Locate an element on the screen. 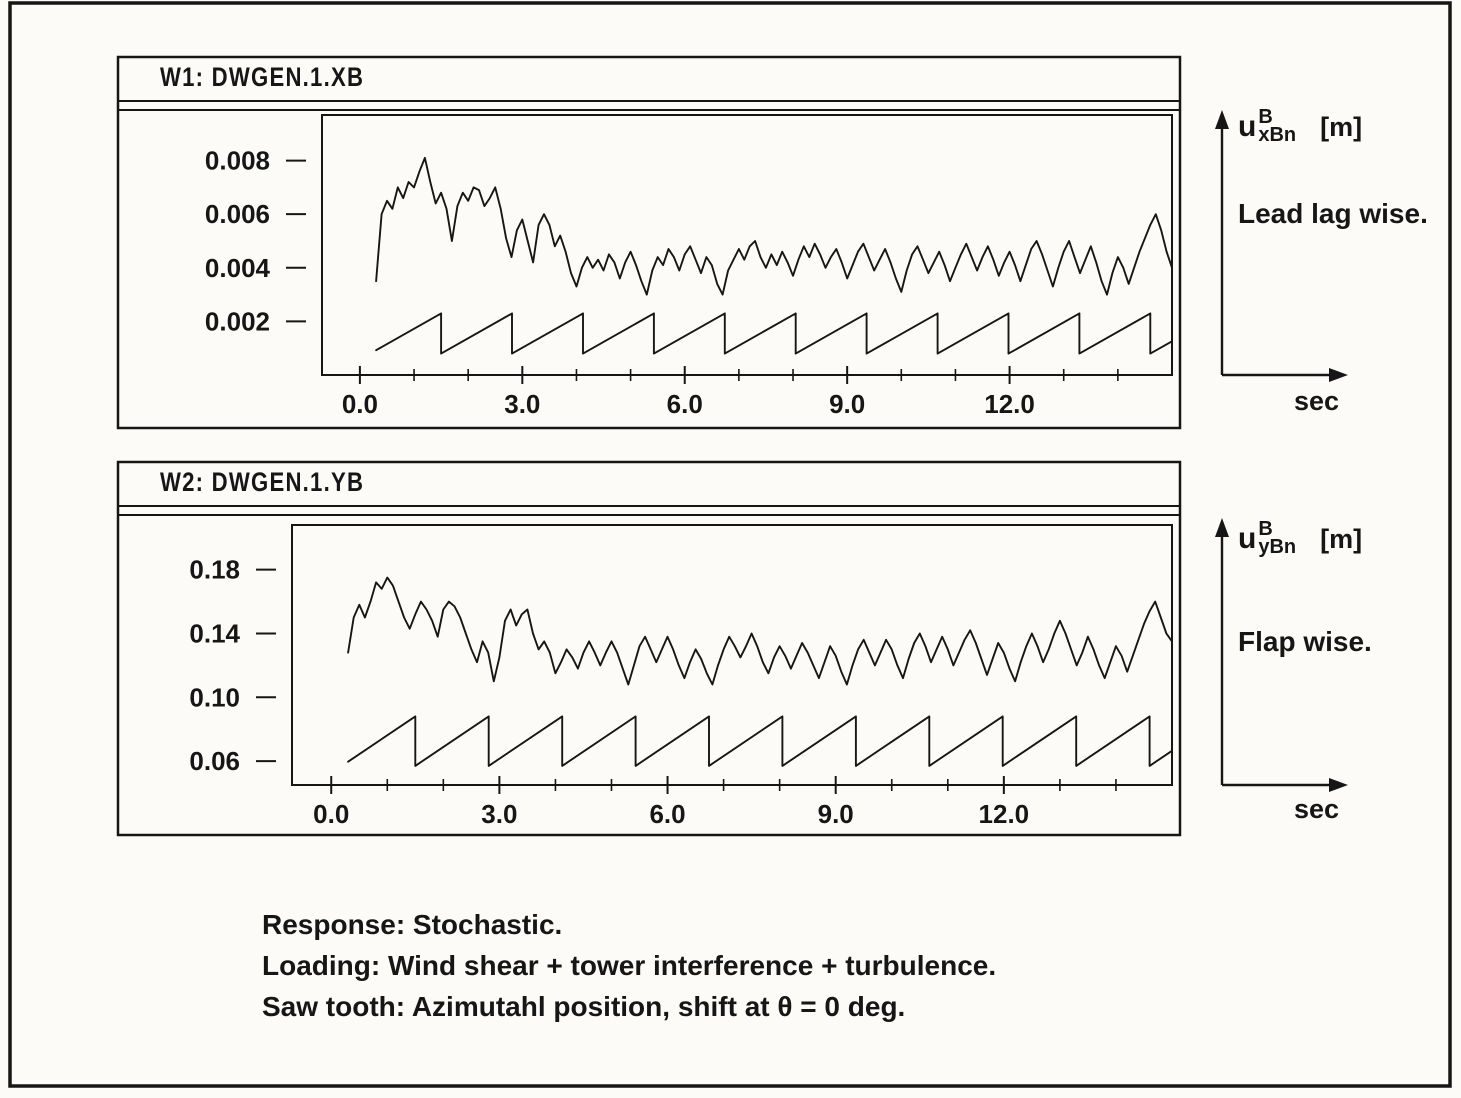  svg-text: 0.10 is located at coordinates (214, 697).